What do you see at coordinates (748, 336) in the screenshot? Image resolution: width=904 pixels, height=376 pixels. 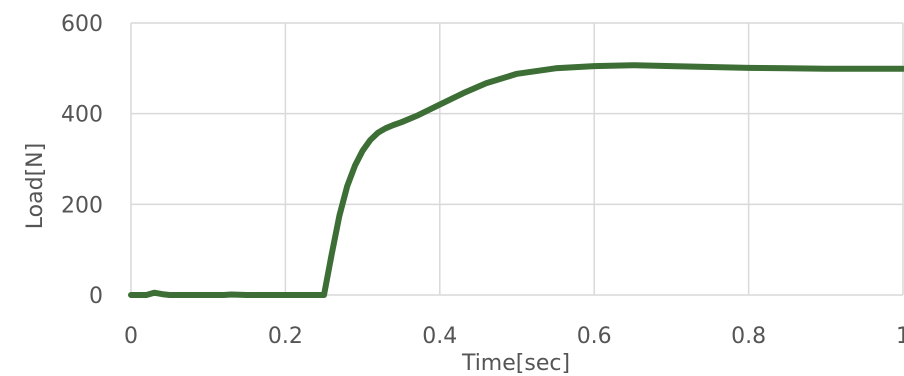 I see `x-tick-label: 0.8` at bounding box center [748, 336].